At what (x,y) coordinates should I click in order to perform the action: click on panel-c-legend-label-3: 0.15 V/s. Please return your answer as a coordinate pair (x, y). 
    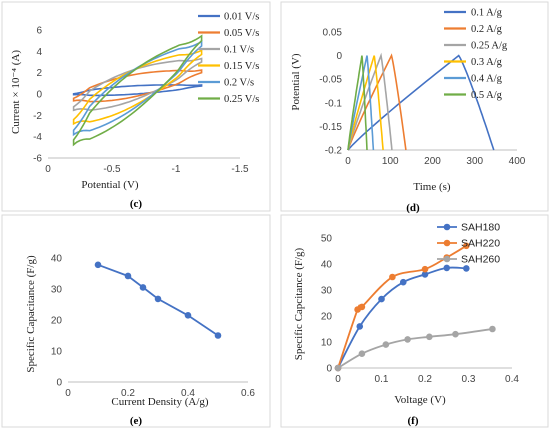
    Looking at the image, I should click on (241, 66).